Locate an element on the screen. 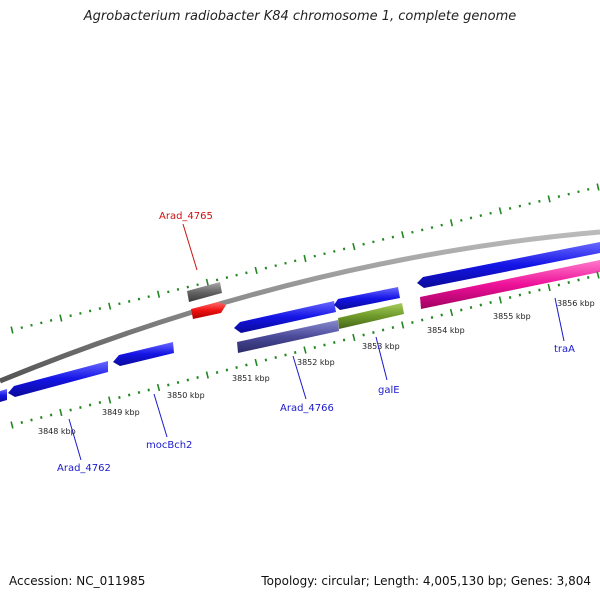  tick-label-3854: 3854 kbp is located at coordinates (446, 330).